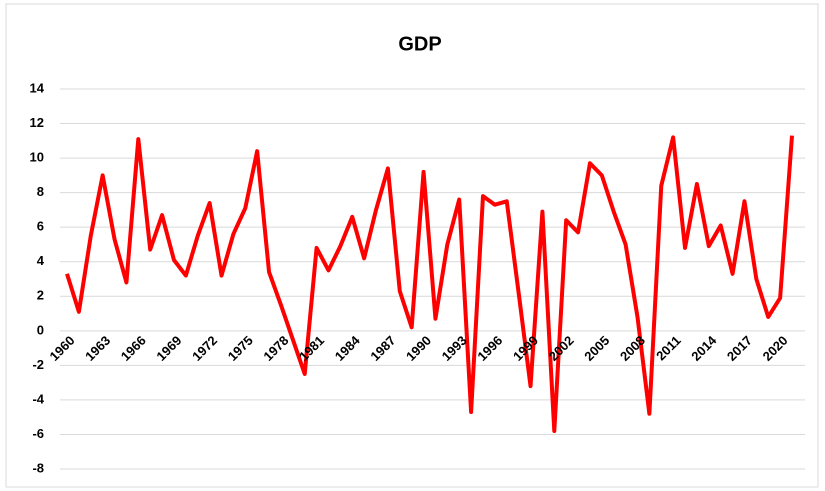  I want to click on y-tick-label: 0, so click(40, 329).